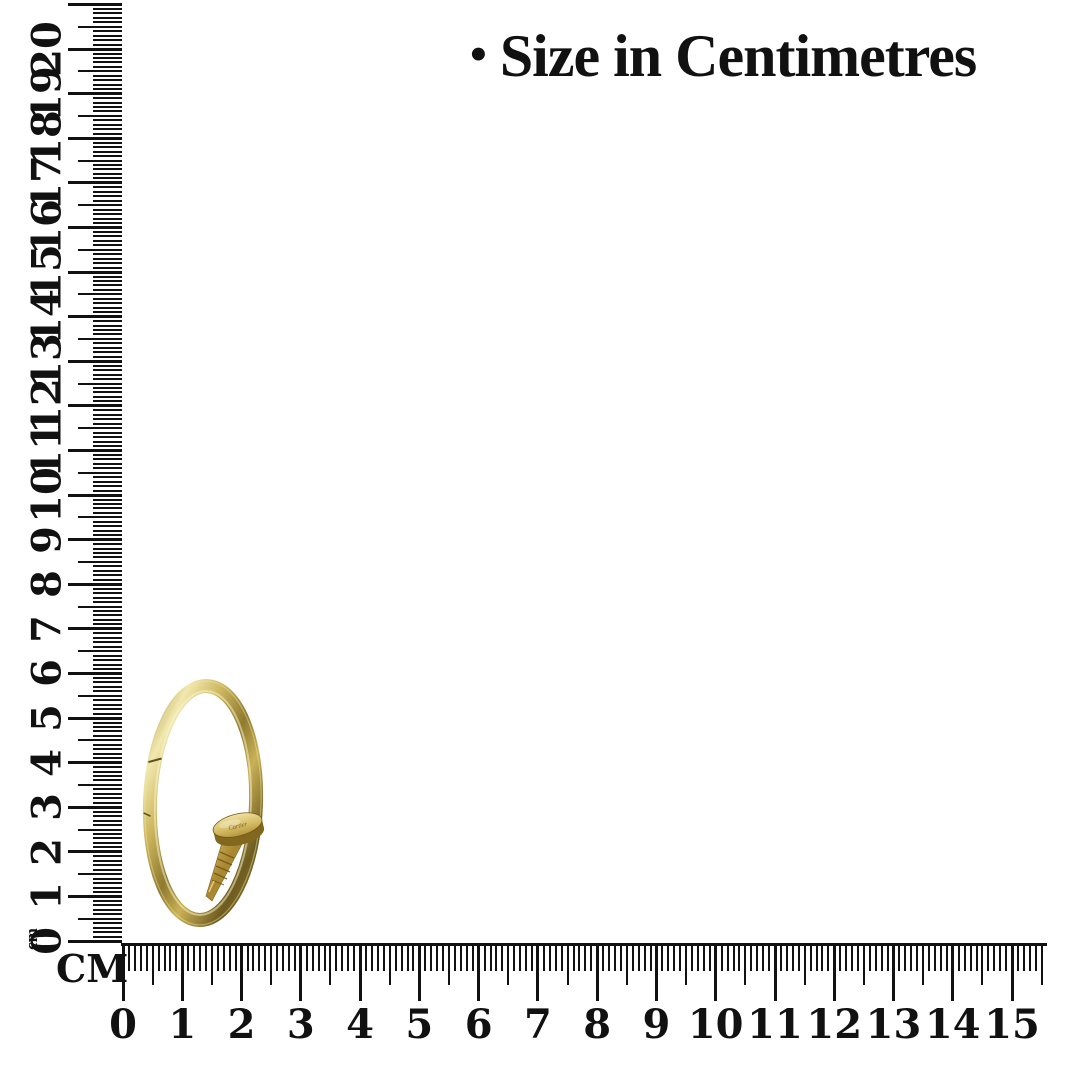 Image resolution: width=1080 pixels, height=1080 pixels. What do you see at coordinates (241, 1024) in the screenshot?
I see `horizontal-ruler-number: 2` at bounding box center [241, 1024].